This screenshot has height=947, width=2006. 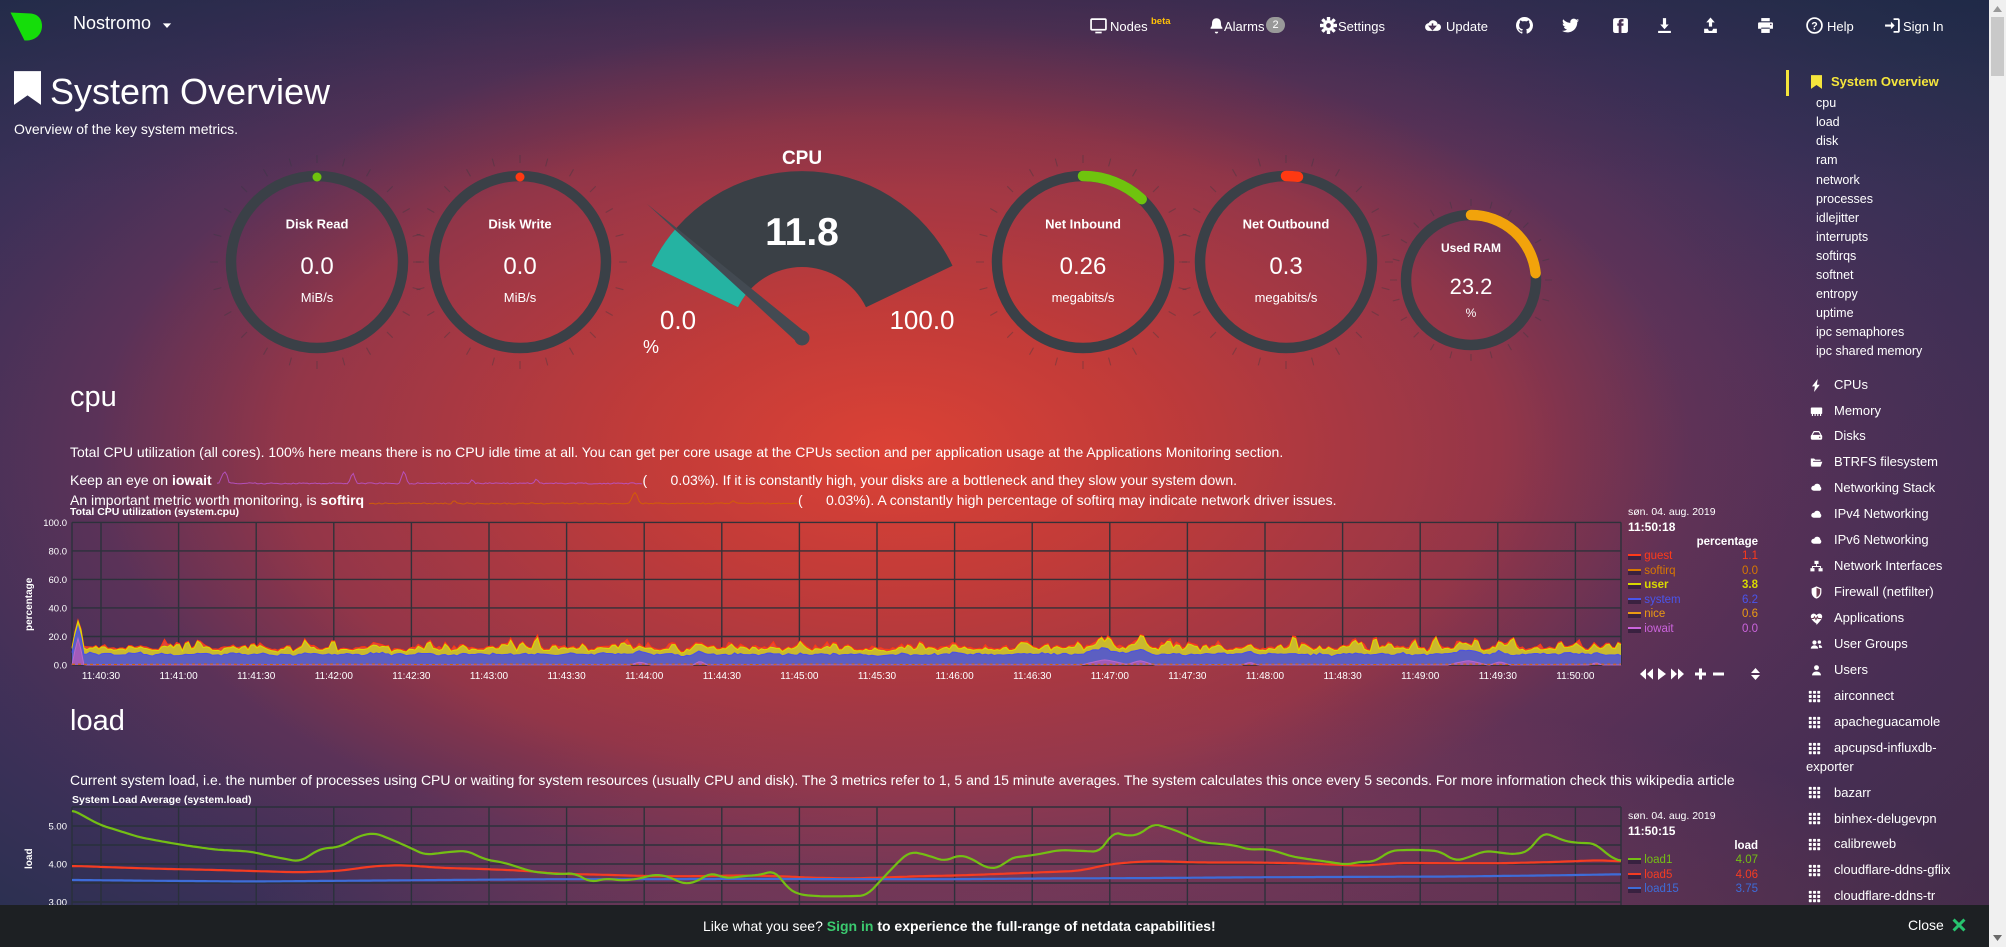 I want to click on svg-text: 11:48:30, so click(x=1343, y=676).